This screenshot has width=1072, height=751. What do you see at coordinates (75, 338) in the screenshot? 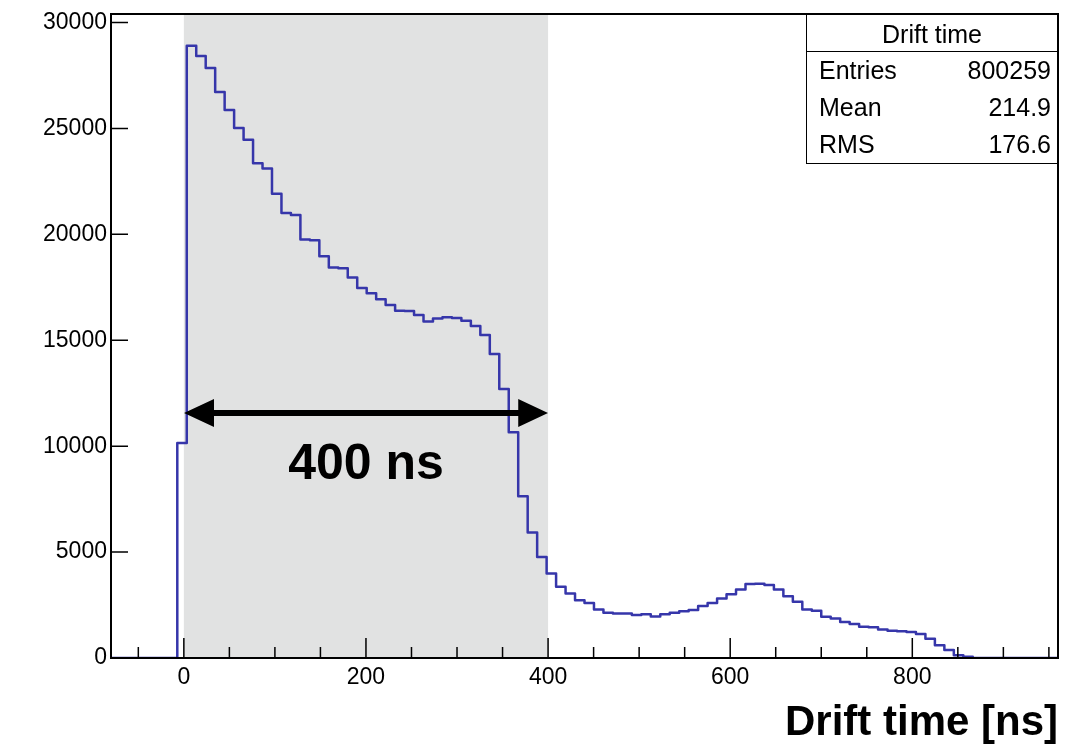
I see `y-tick-label: 15000` at bounding box center [75, 338].